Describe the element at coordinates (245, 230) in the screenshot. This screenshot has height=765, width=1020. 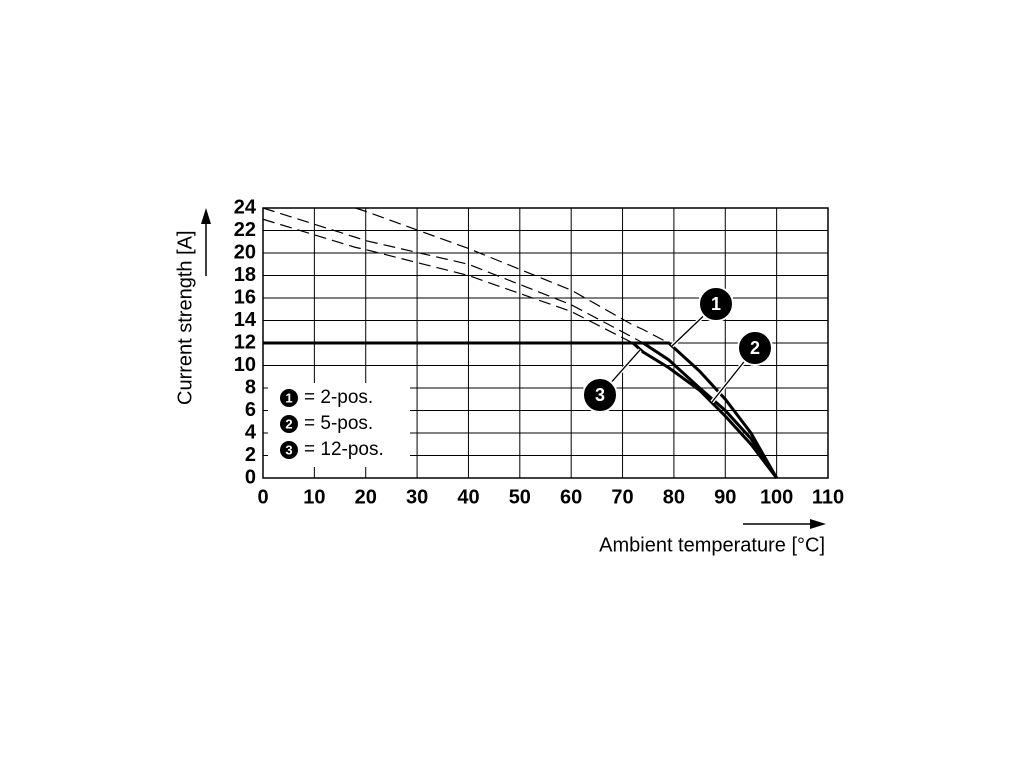
I see `y-tick-label: 22` at that location.